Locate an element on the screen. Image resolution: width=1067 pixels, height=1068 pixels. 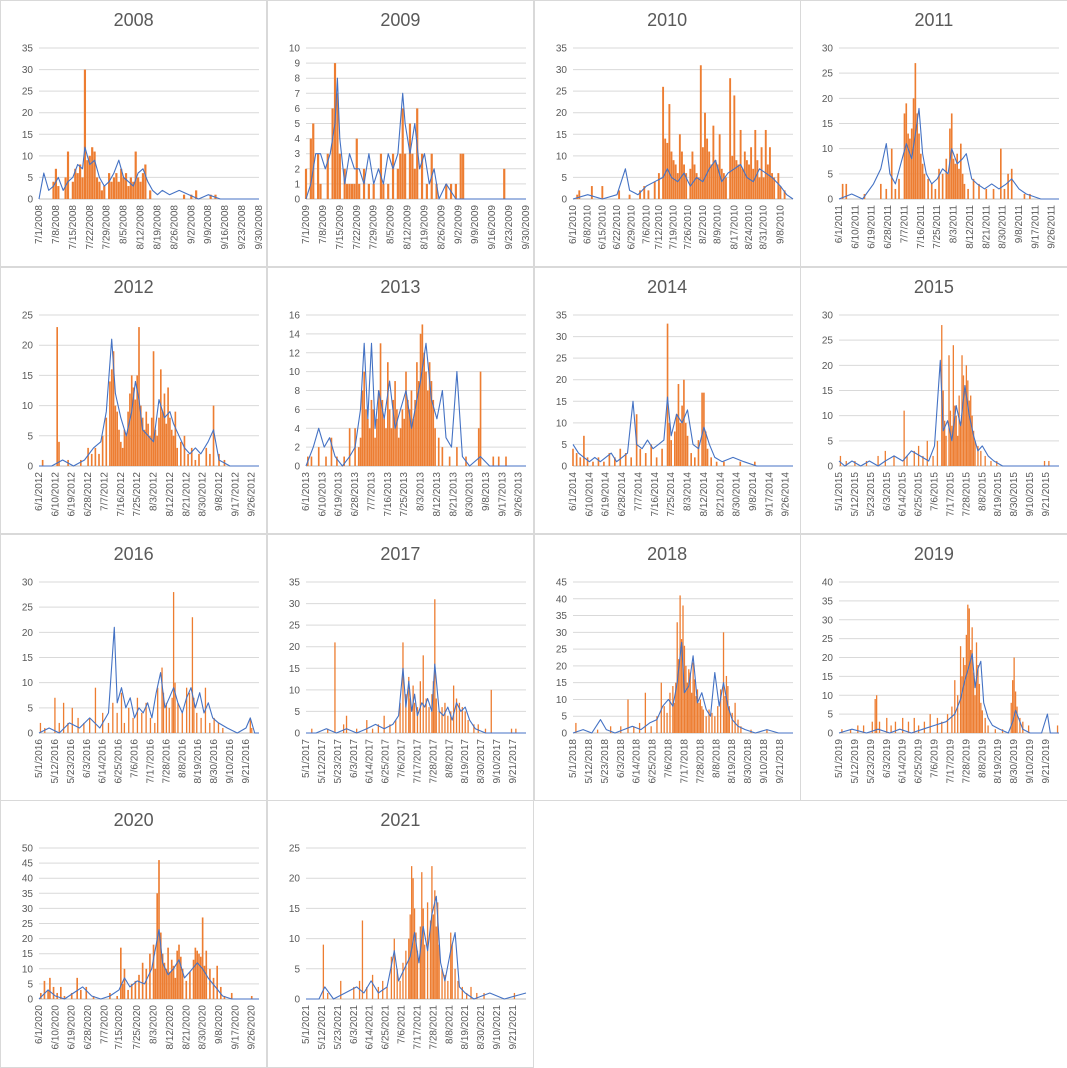
x-tick-label: 8/3/2012 is located at coordinates (154, 490).